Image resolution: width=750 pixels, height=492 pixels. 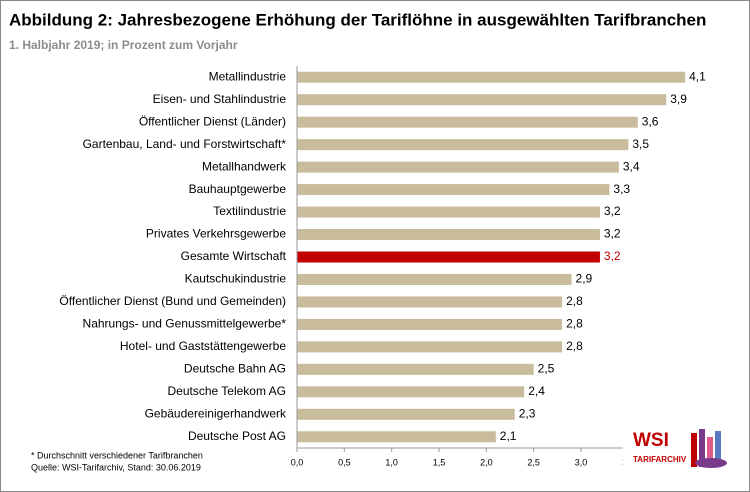 What do you see at coordinates (533, 462) in the screenshot?
I see `x-tick-label: 2,5` at bounding box center [533, 462].